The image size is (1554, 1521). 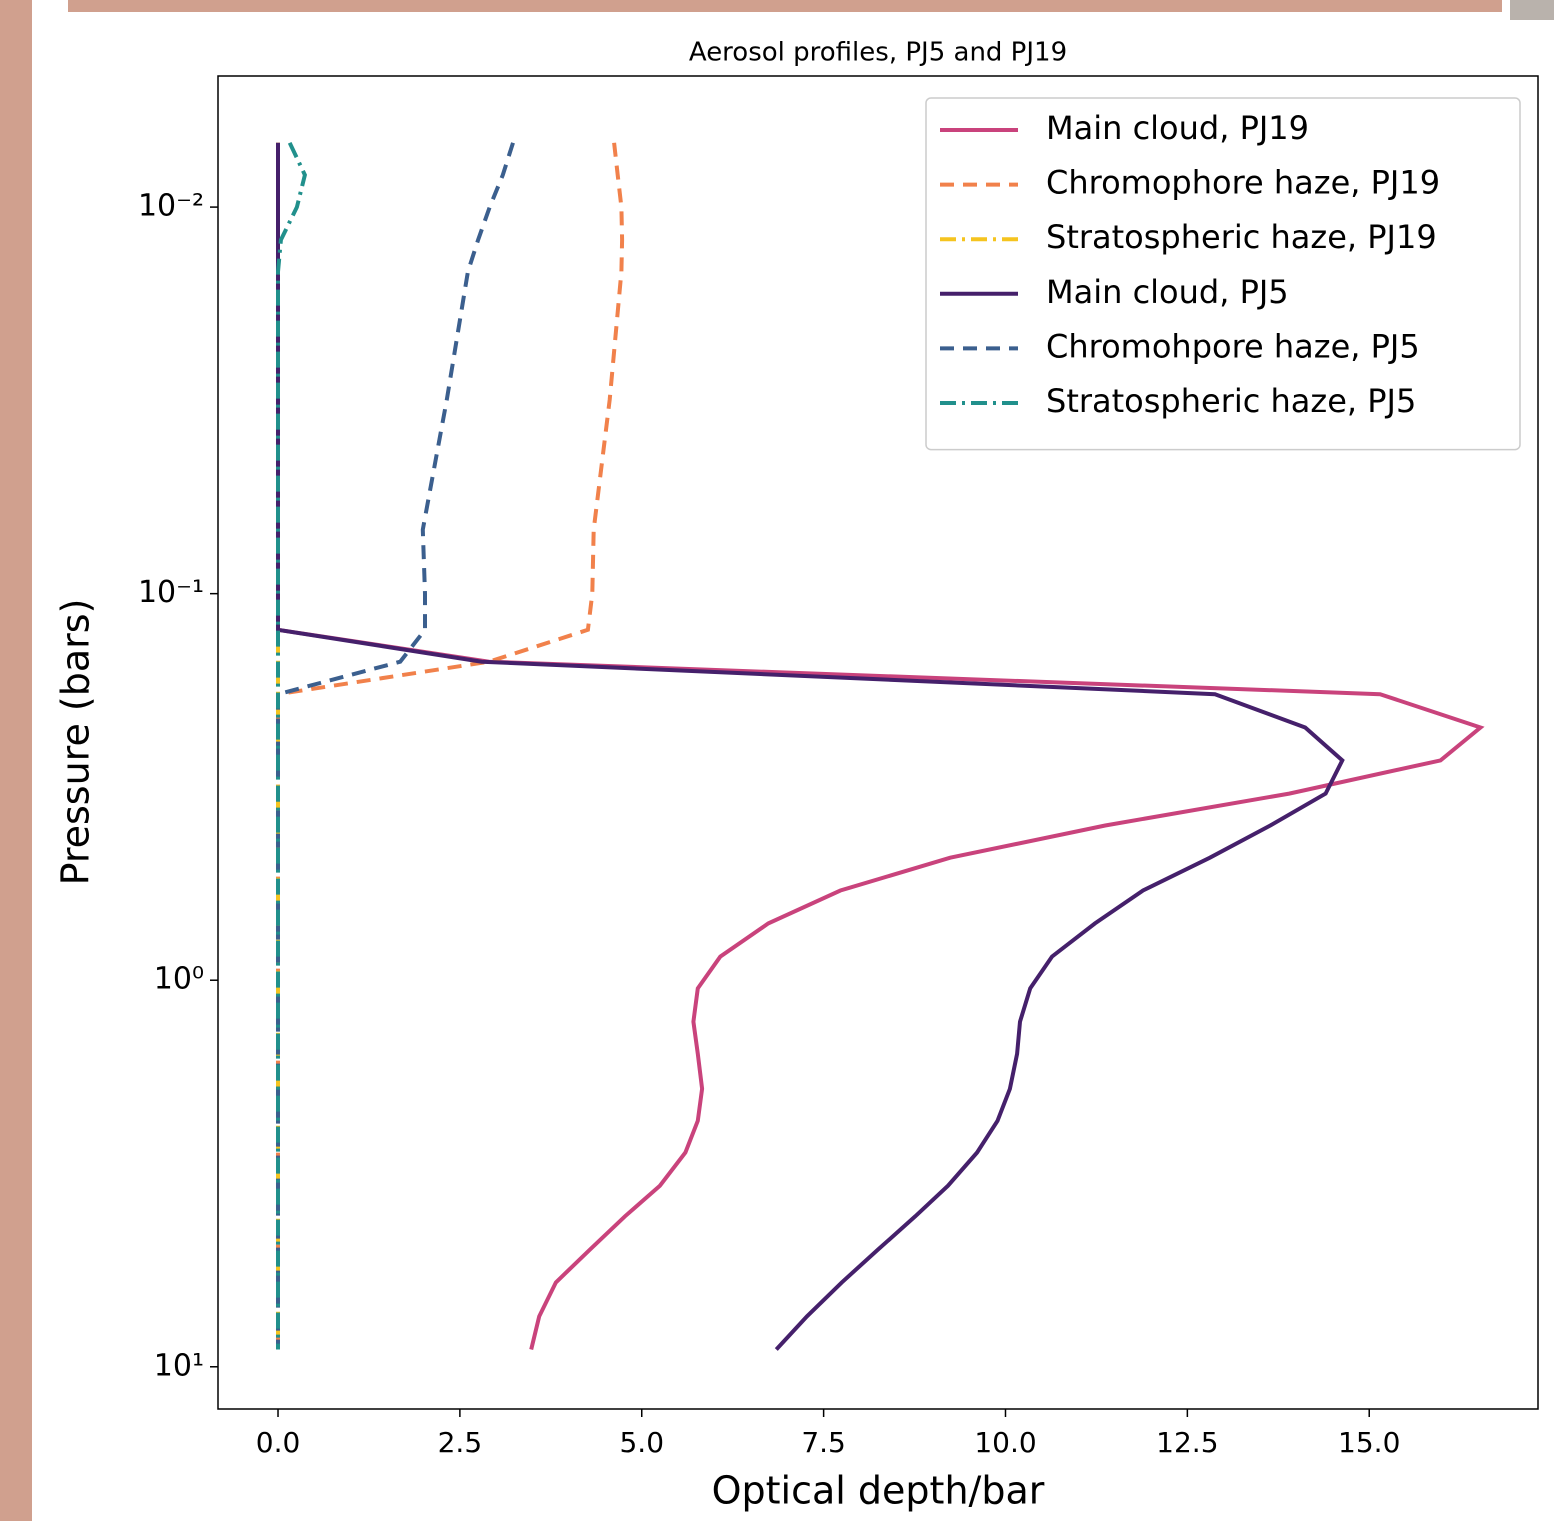 What do you see at coordinates (878, 1491) in the screenshot?
I see `x-axis-label: Optical depth/bar` at bounding box center [878, 1491].